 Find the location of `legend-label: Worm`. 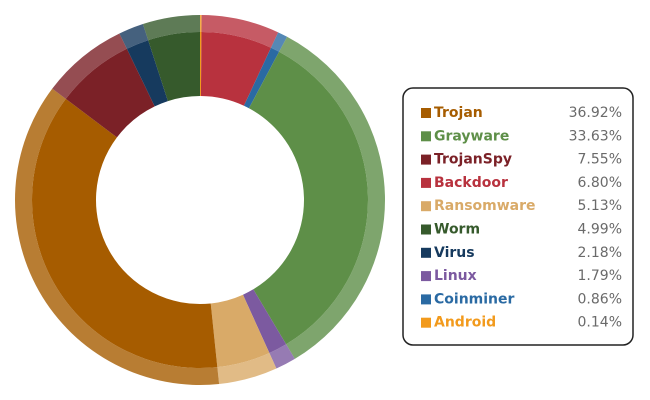

legend-label: Worm is located at coordinates (457, 230).